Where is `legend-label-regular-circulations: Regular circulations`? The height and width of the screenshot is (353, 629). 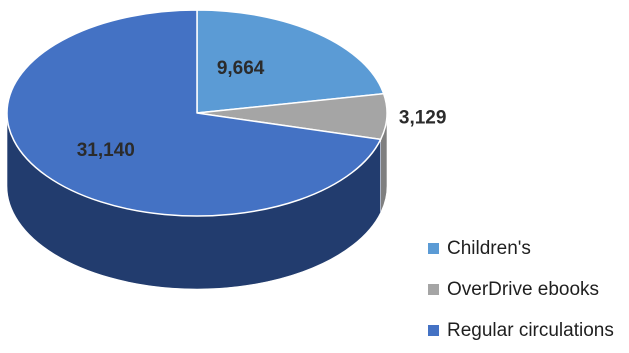
legend-label-regular-circulations: Regular circulations is located at coordinates (530, 330).